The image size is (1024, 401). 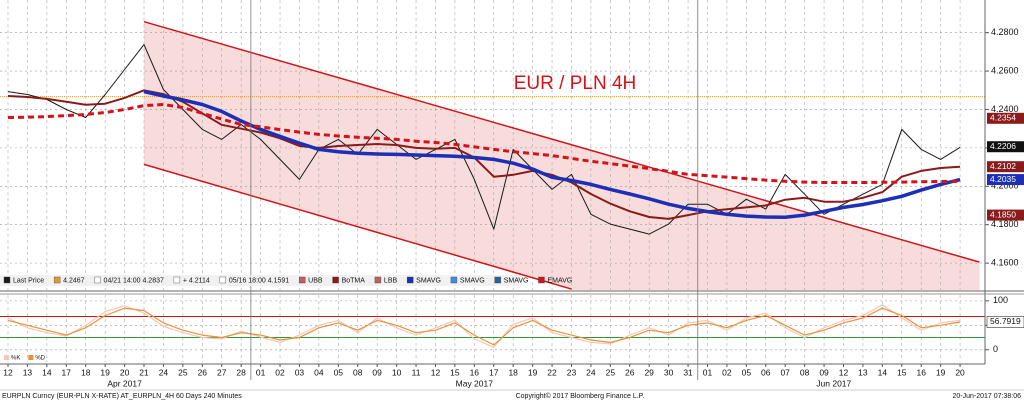 What do you see at coordinates (15, 359) in the screenshot?
I see `legend-label: %K` at bounding box center [15, 359].